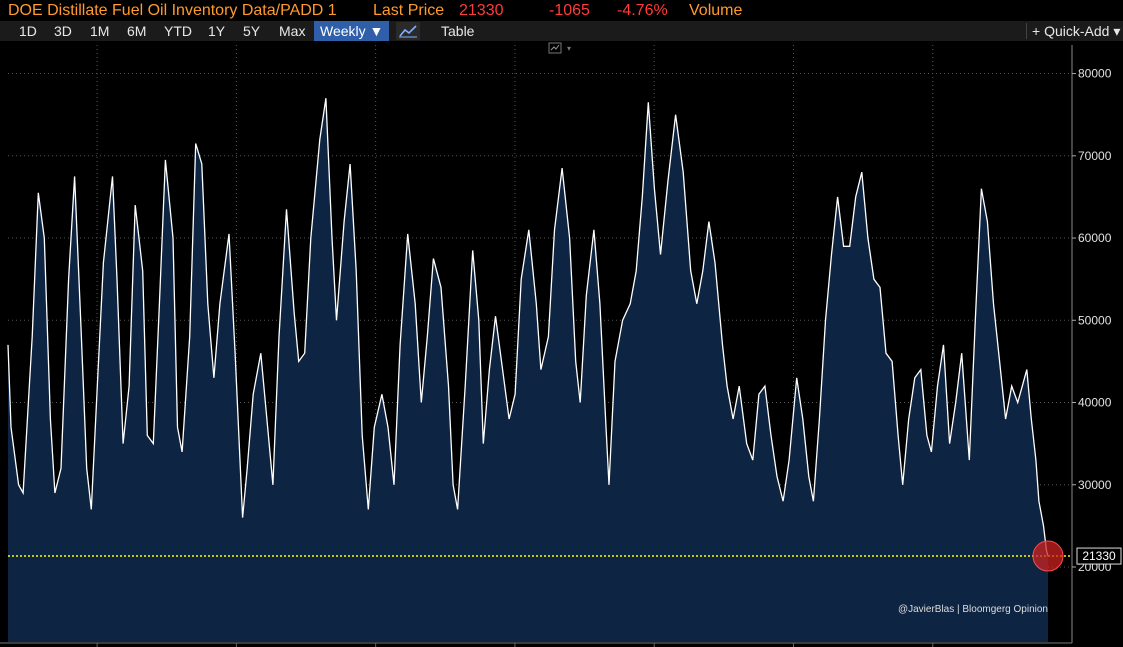 Image resolution: width=1123 pixels, height=647 pixels. I want to click on chart-mini-icon: ▾, so click(559, 48).